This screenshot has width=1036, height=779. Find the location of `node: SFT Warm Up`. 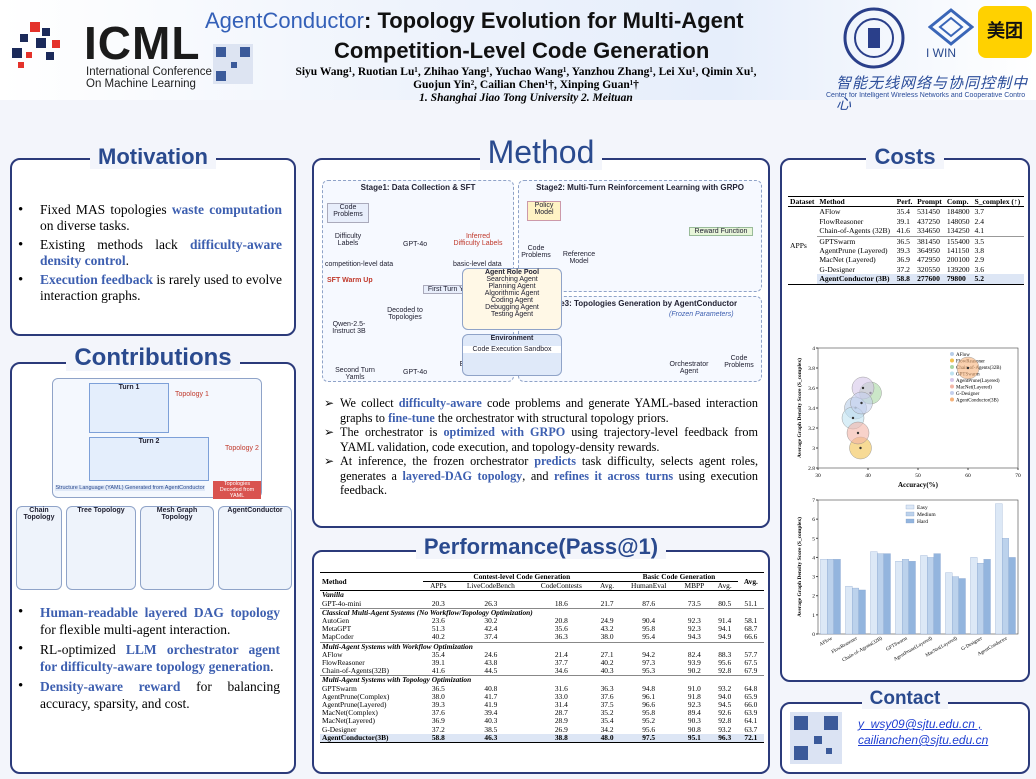

node: SFT Warm Up is located at coordinates (350, 280).